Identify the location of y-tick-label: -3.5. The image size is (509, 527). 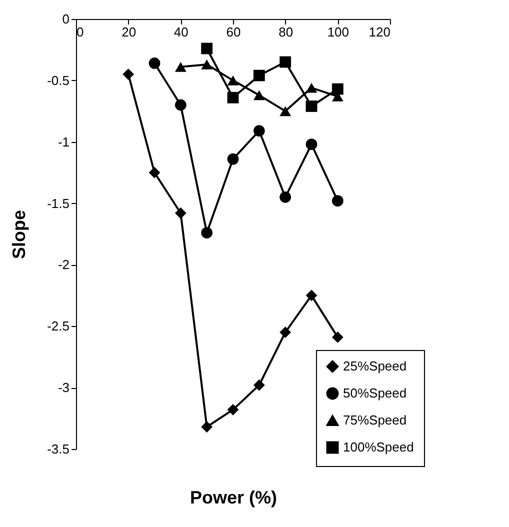
(58, 449).